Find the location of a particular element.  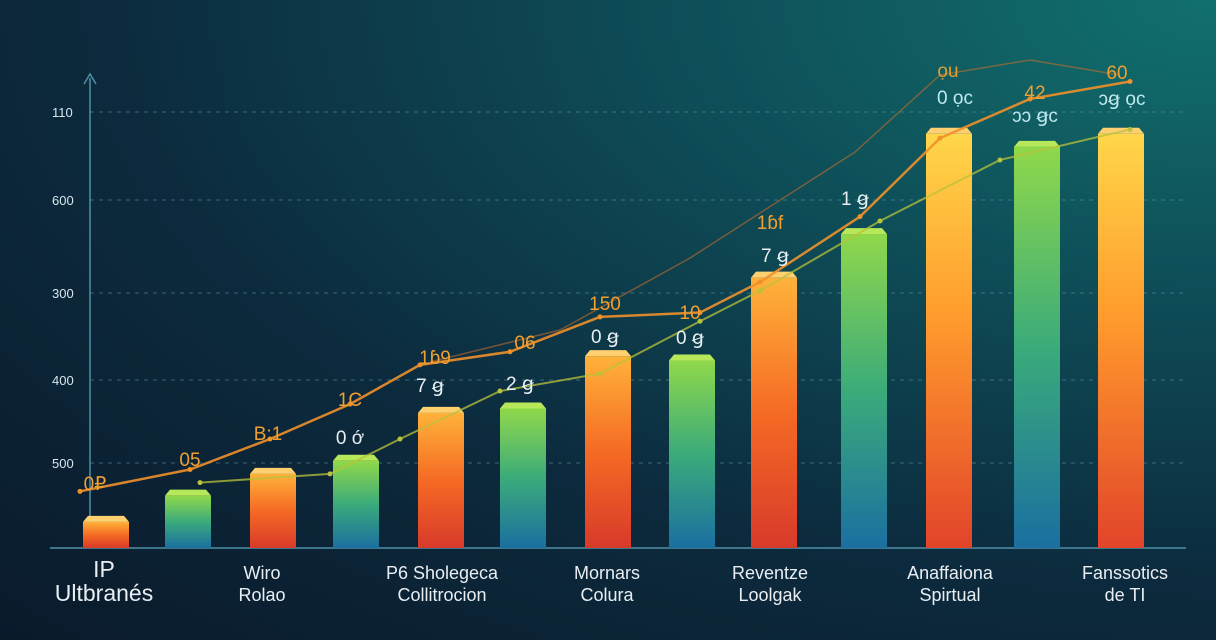

x-tick-label: Loolgak is located at coordinates (770, 595).